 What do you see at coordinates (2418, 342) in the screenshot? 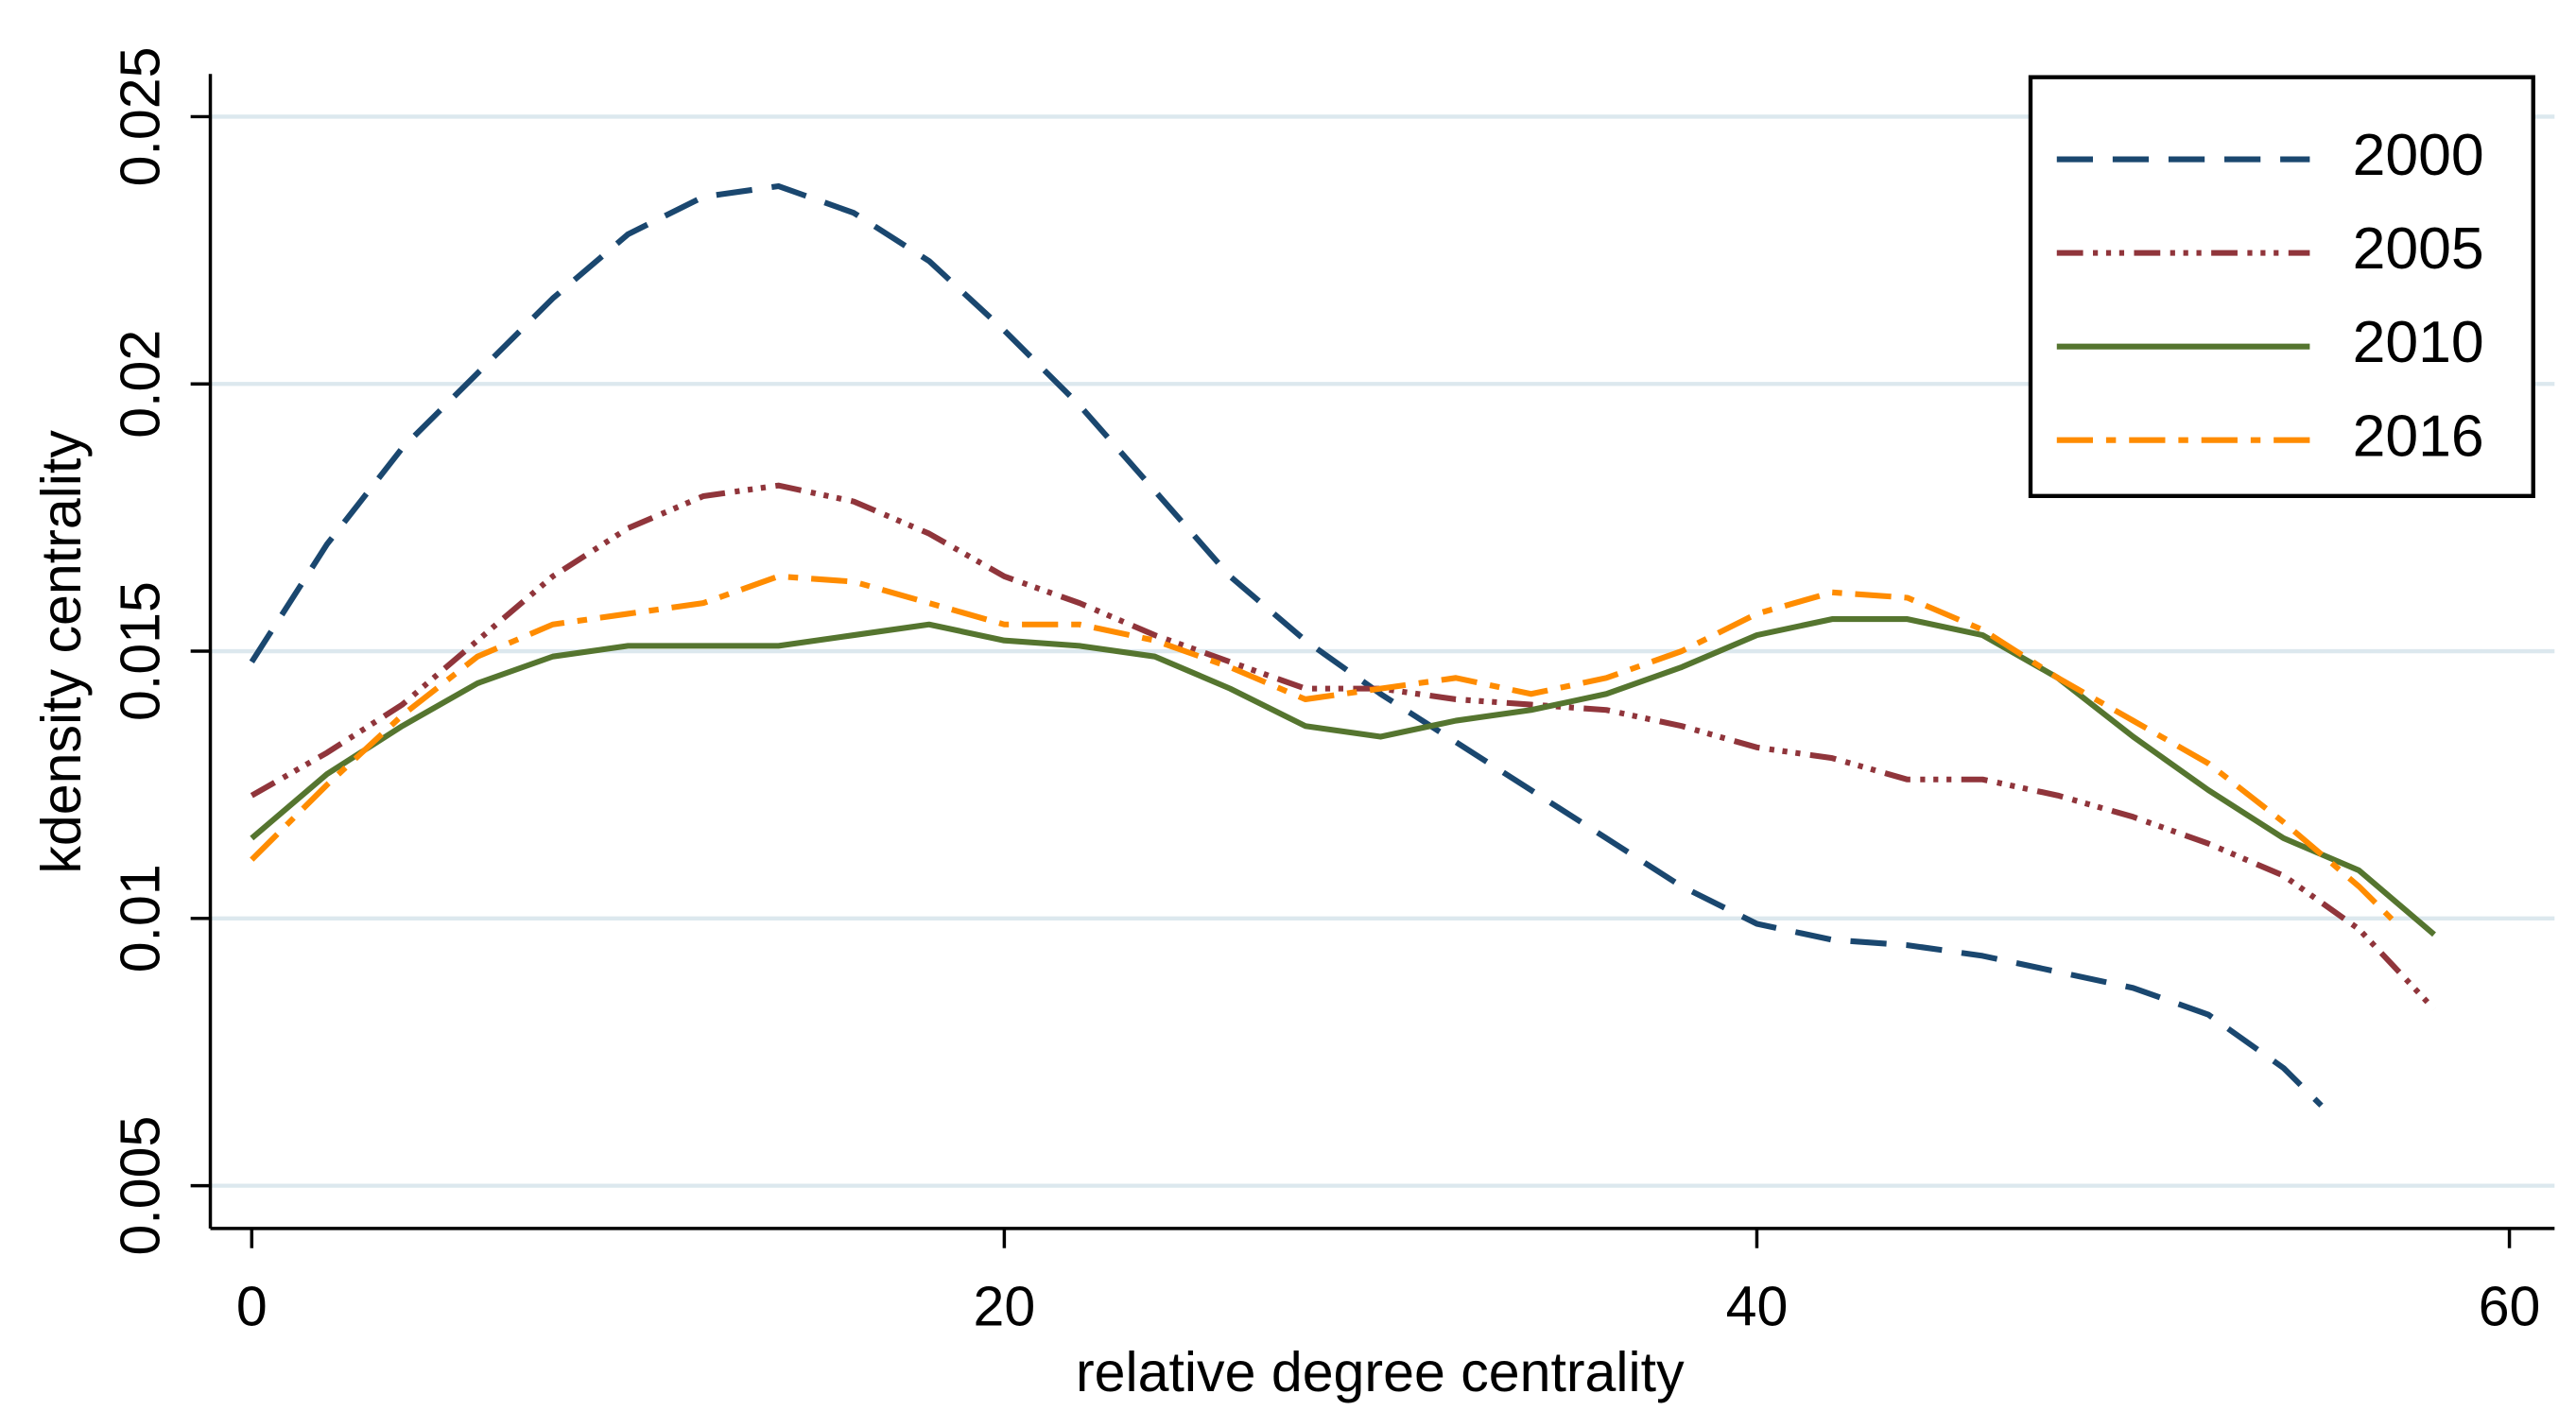
I see `legend-label: 2010` at bounding box center [2418, 342].